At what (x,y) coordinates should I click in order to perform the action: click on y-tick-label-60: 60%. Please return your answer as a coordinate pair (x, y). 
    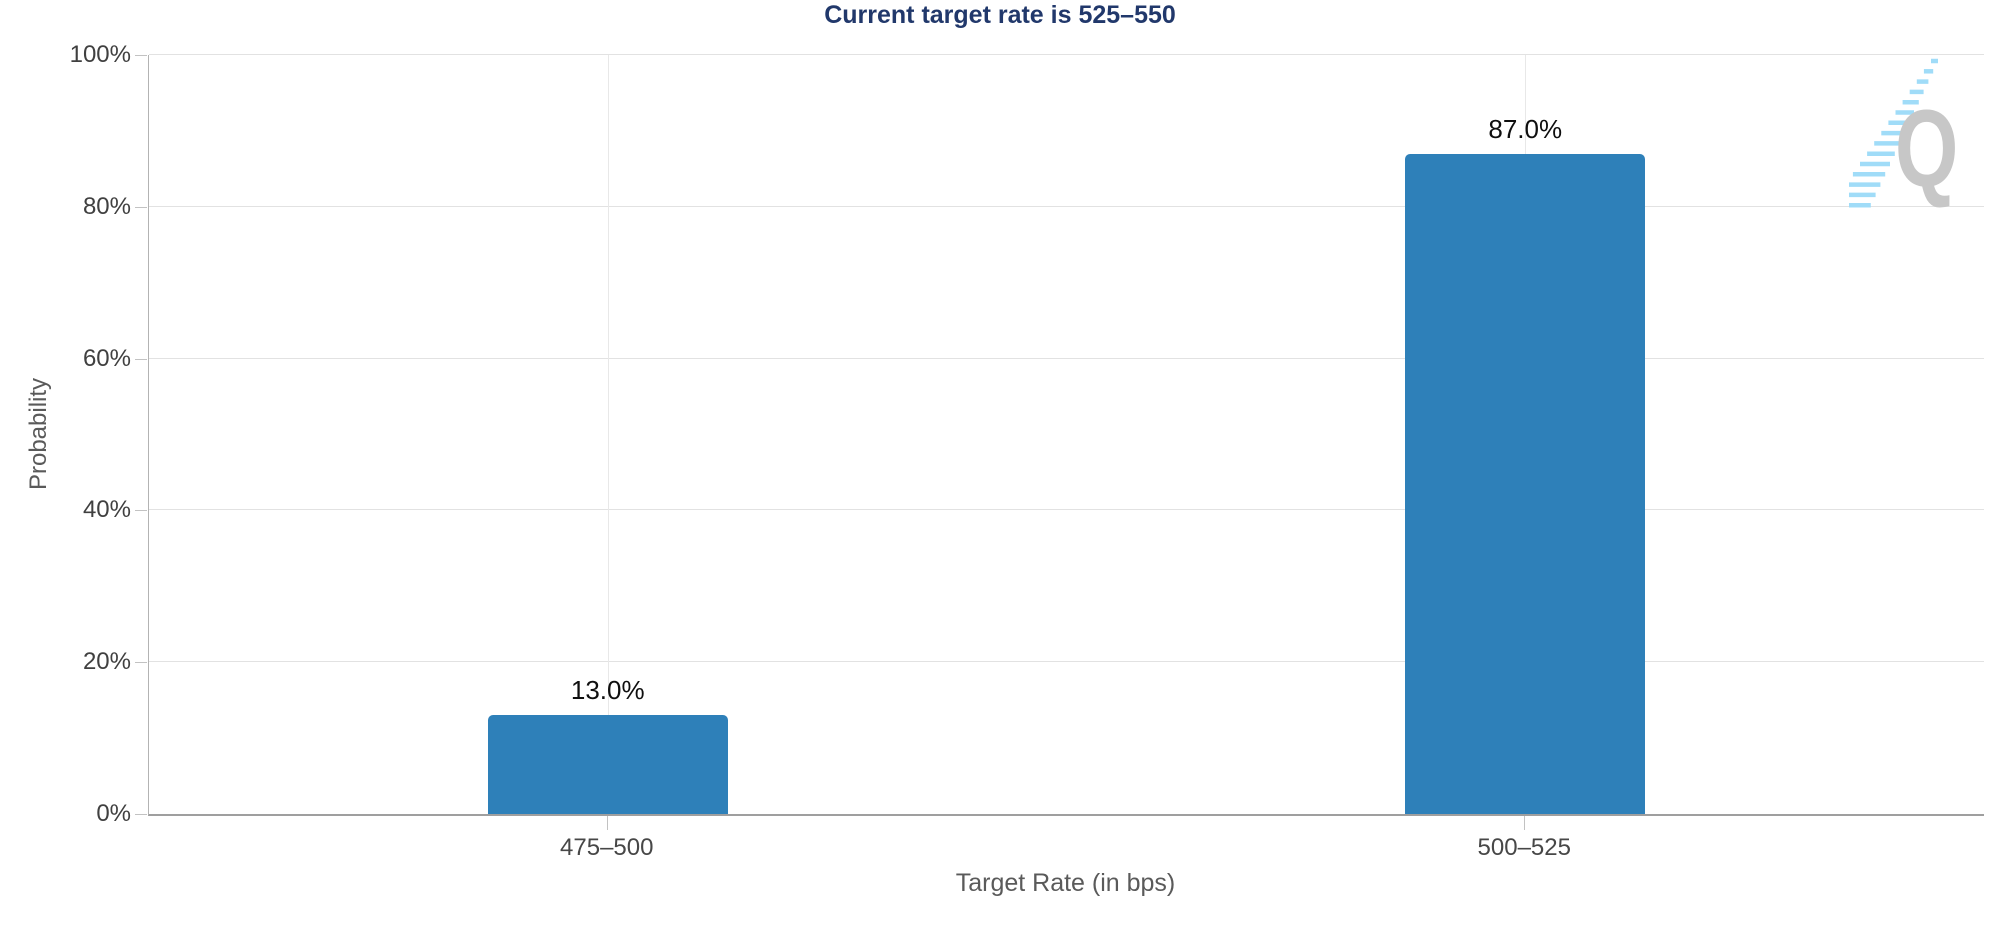
    Looking at the image, I should click on (106, 358).